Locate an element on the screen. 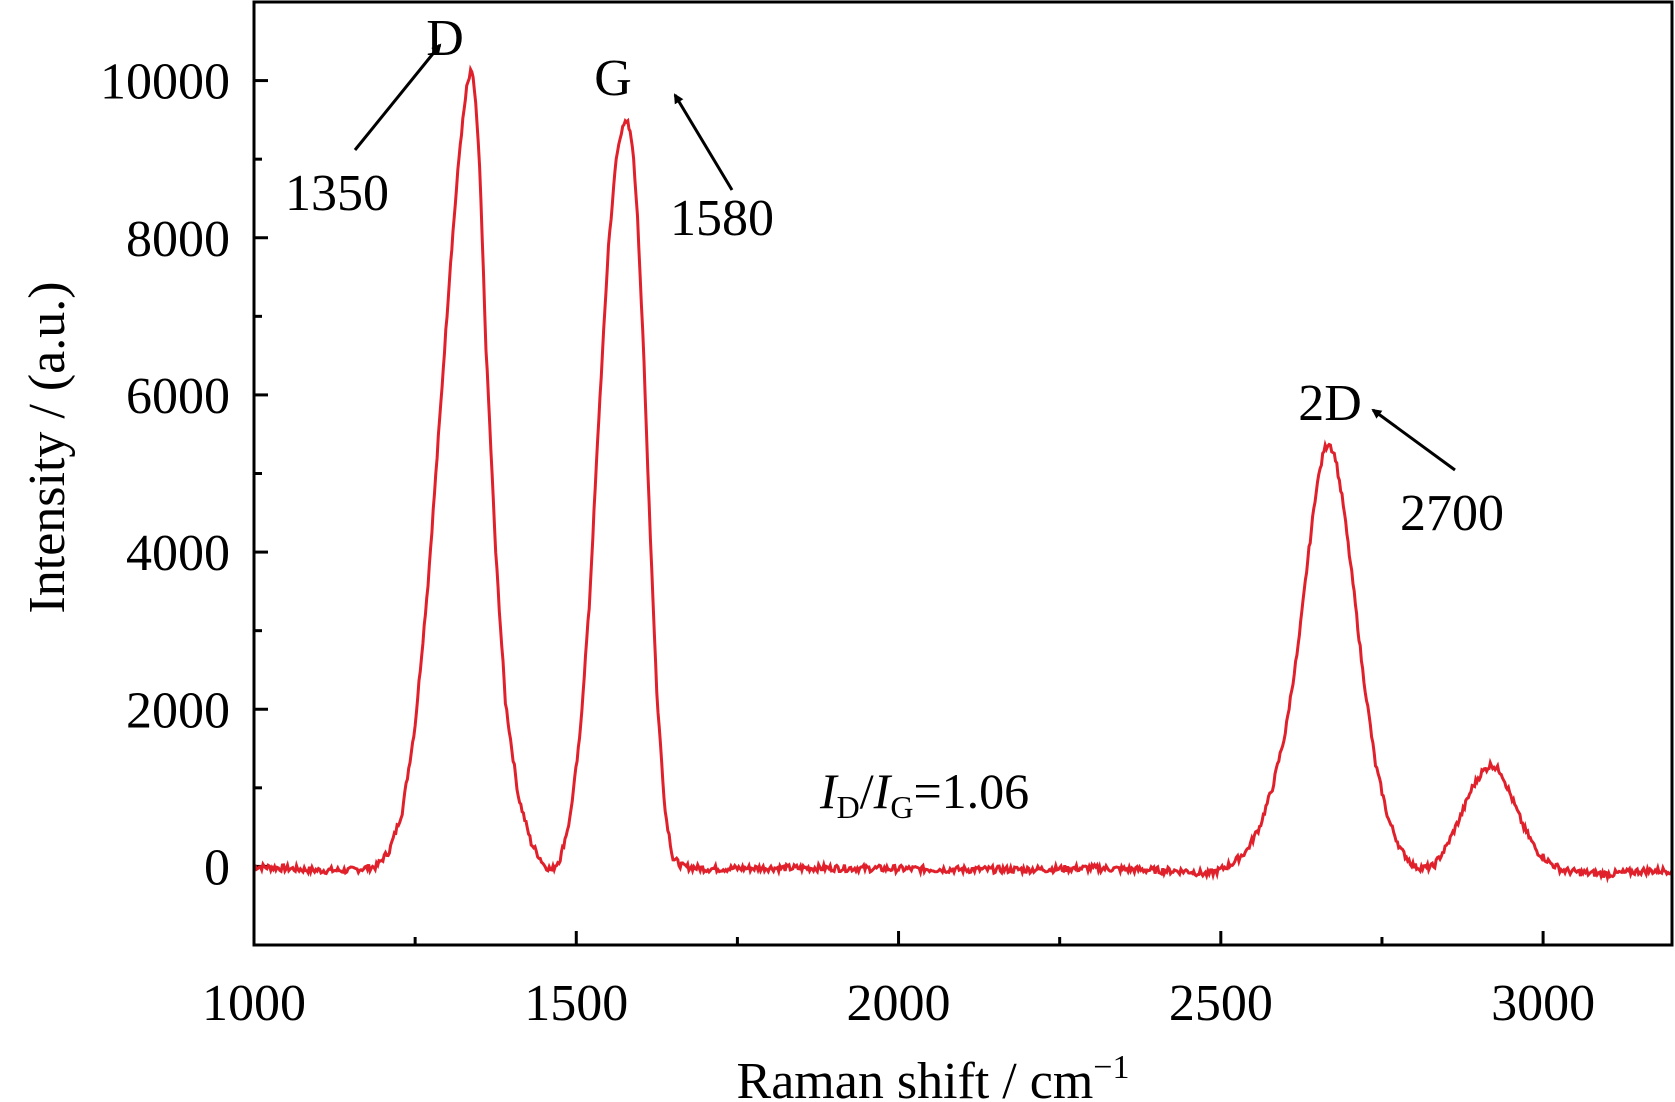  y-tick-label: 0 is located at coordinates (217, 867).